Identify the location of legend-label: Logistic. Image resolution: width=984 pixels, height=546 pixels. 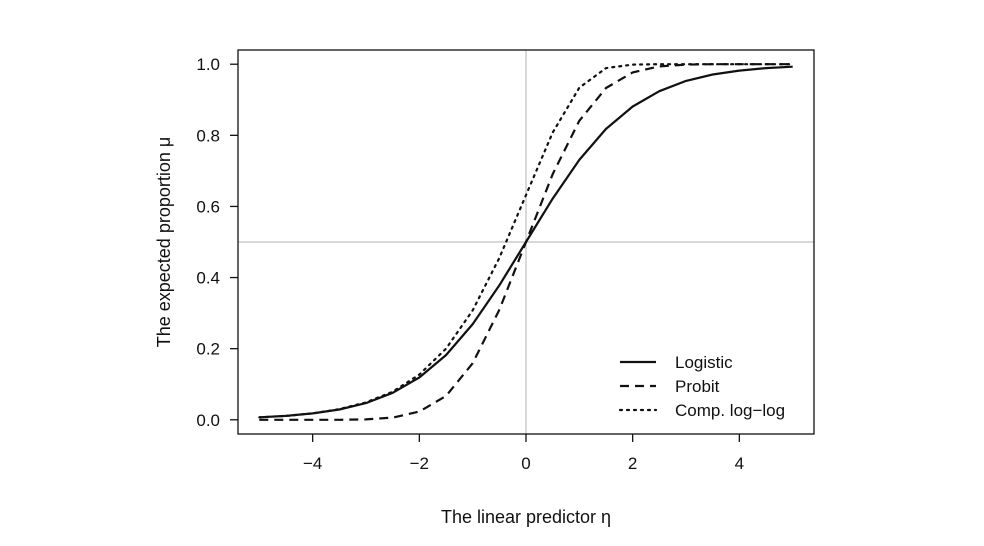
(704, 362).